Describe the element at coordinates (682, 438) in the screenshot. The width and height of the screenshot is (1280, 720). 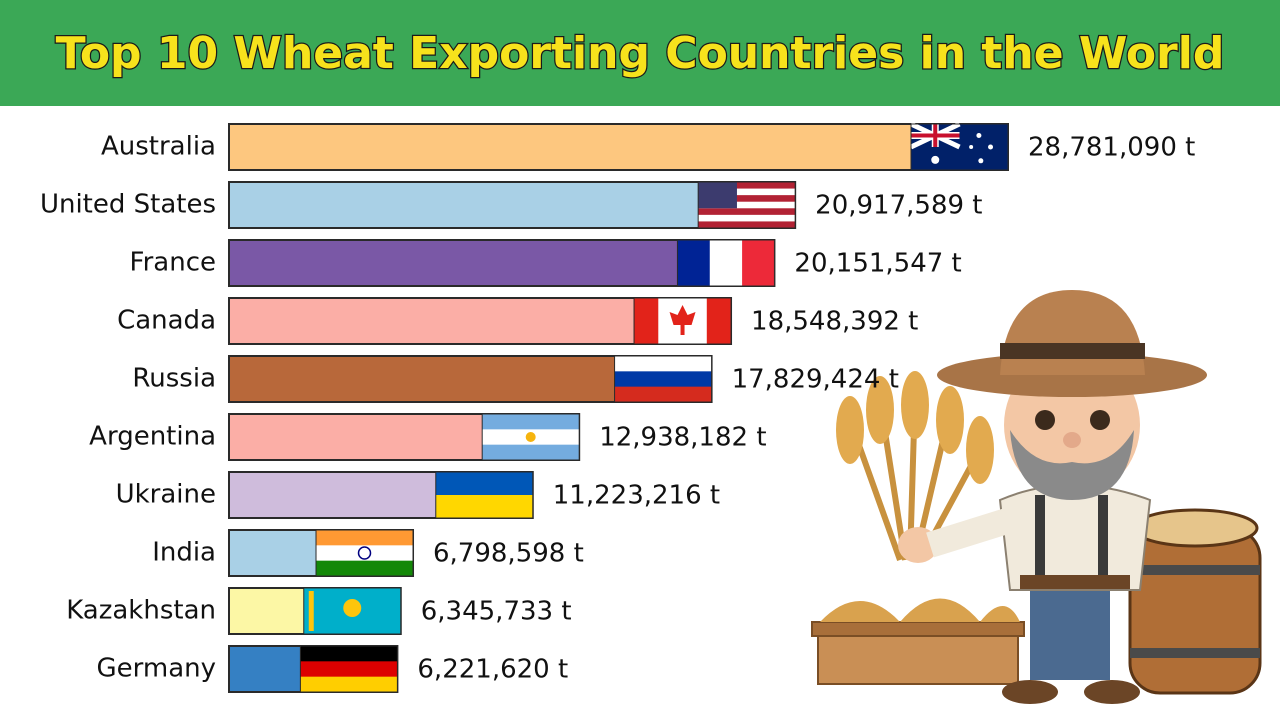
I see `value-label: 12,938,182 t` at that location.